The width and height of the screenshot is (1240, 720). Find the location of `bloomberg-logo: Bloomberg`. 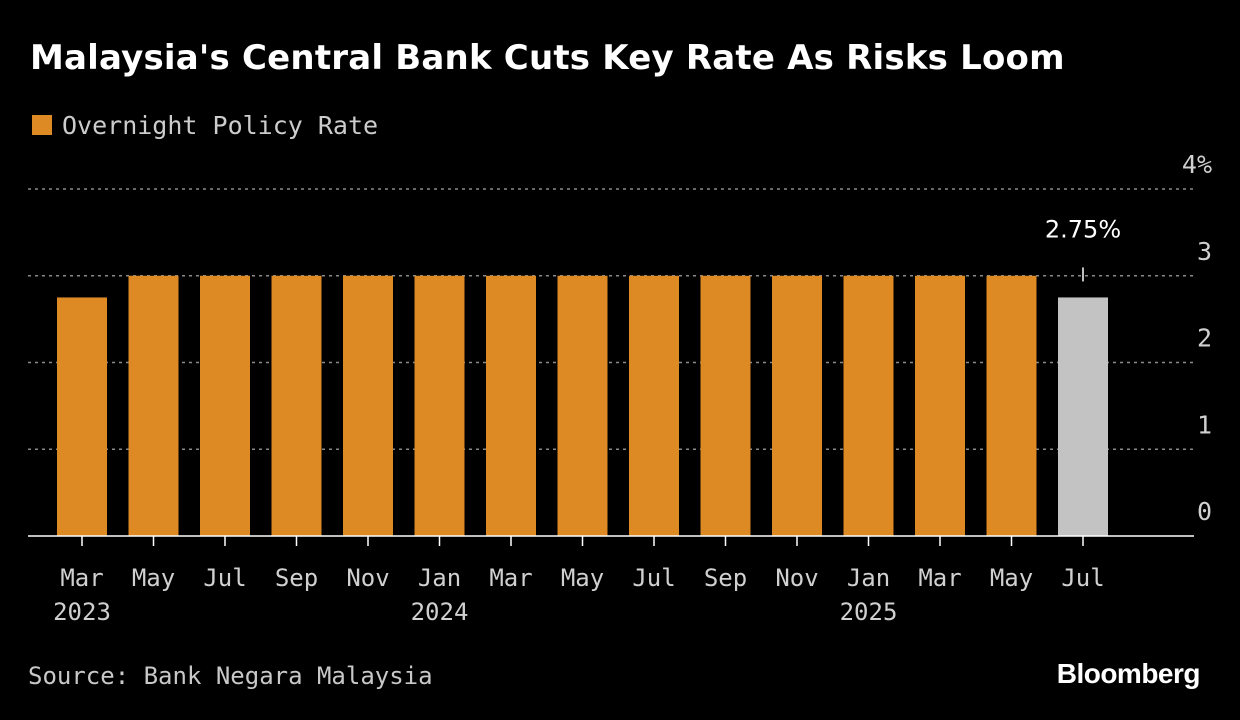

bloomberg-logo: Bloomberg is located at coordinates (1128, 673).